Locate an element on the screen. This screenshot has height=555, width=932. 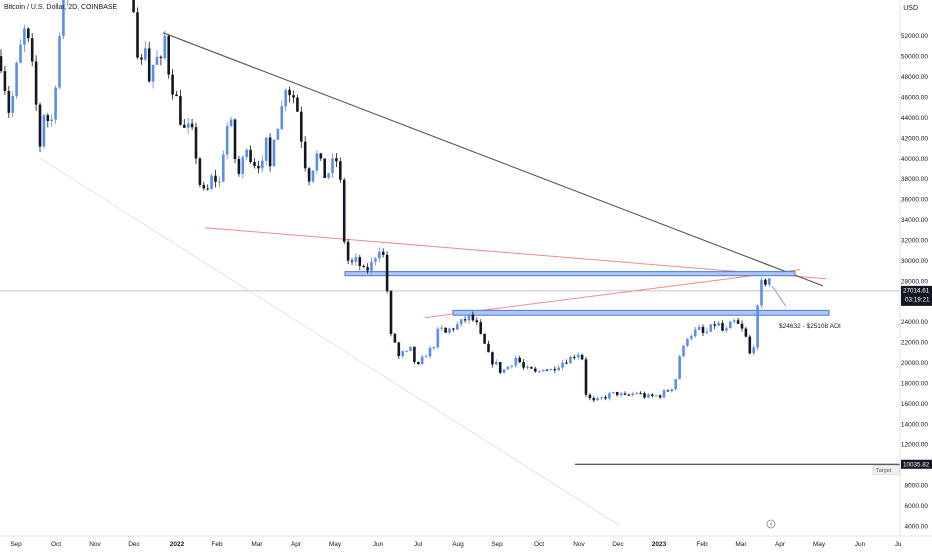
currency-unit: USD is located at coordinates (910, 8).